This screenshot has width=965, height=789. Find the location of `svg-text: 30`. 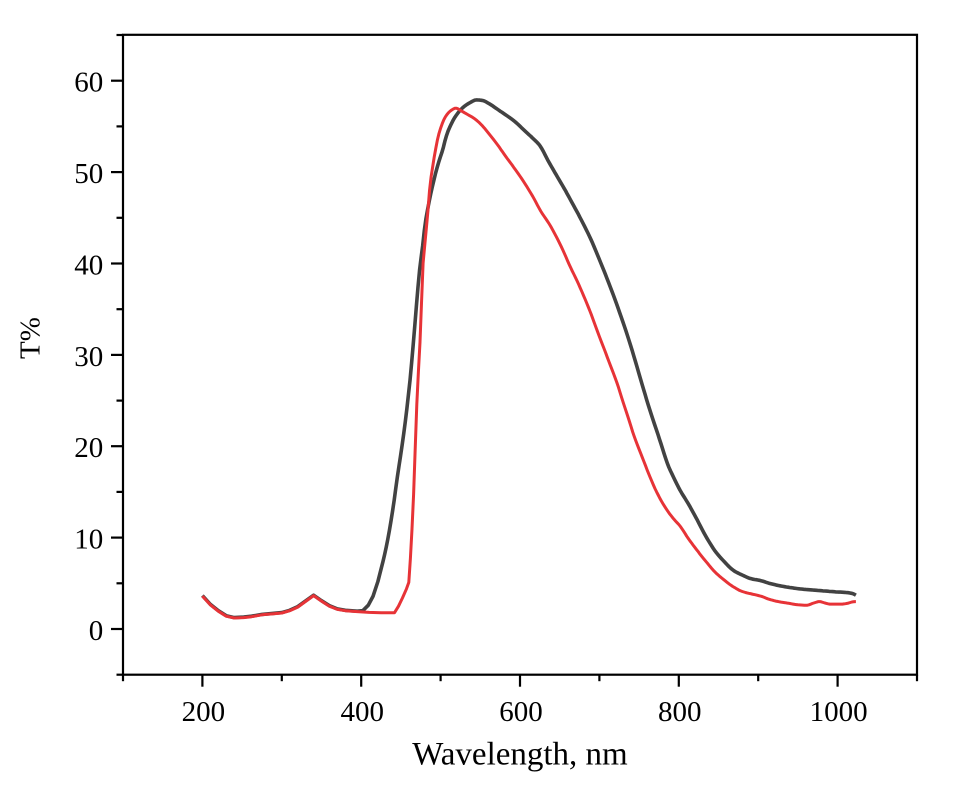

svg-text: 30 is located at coordinates (88, 357).